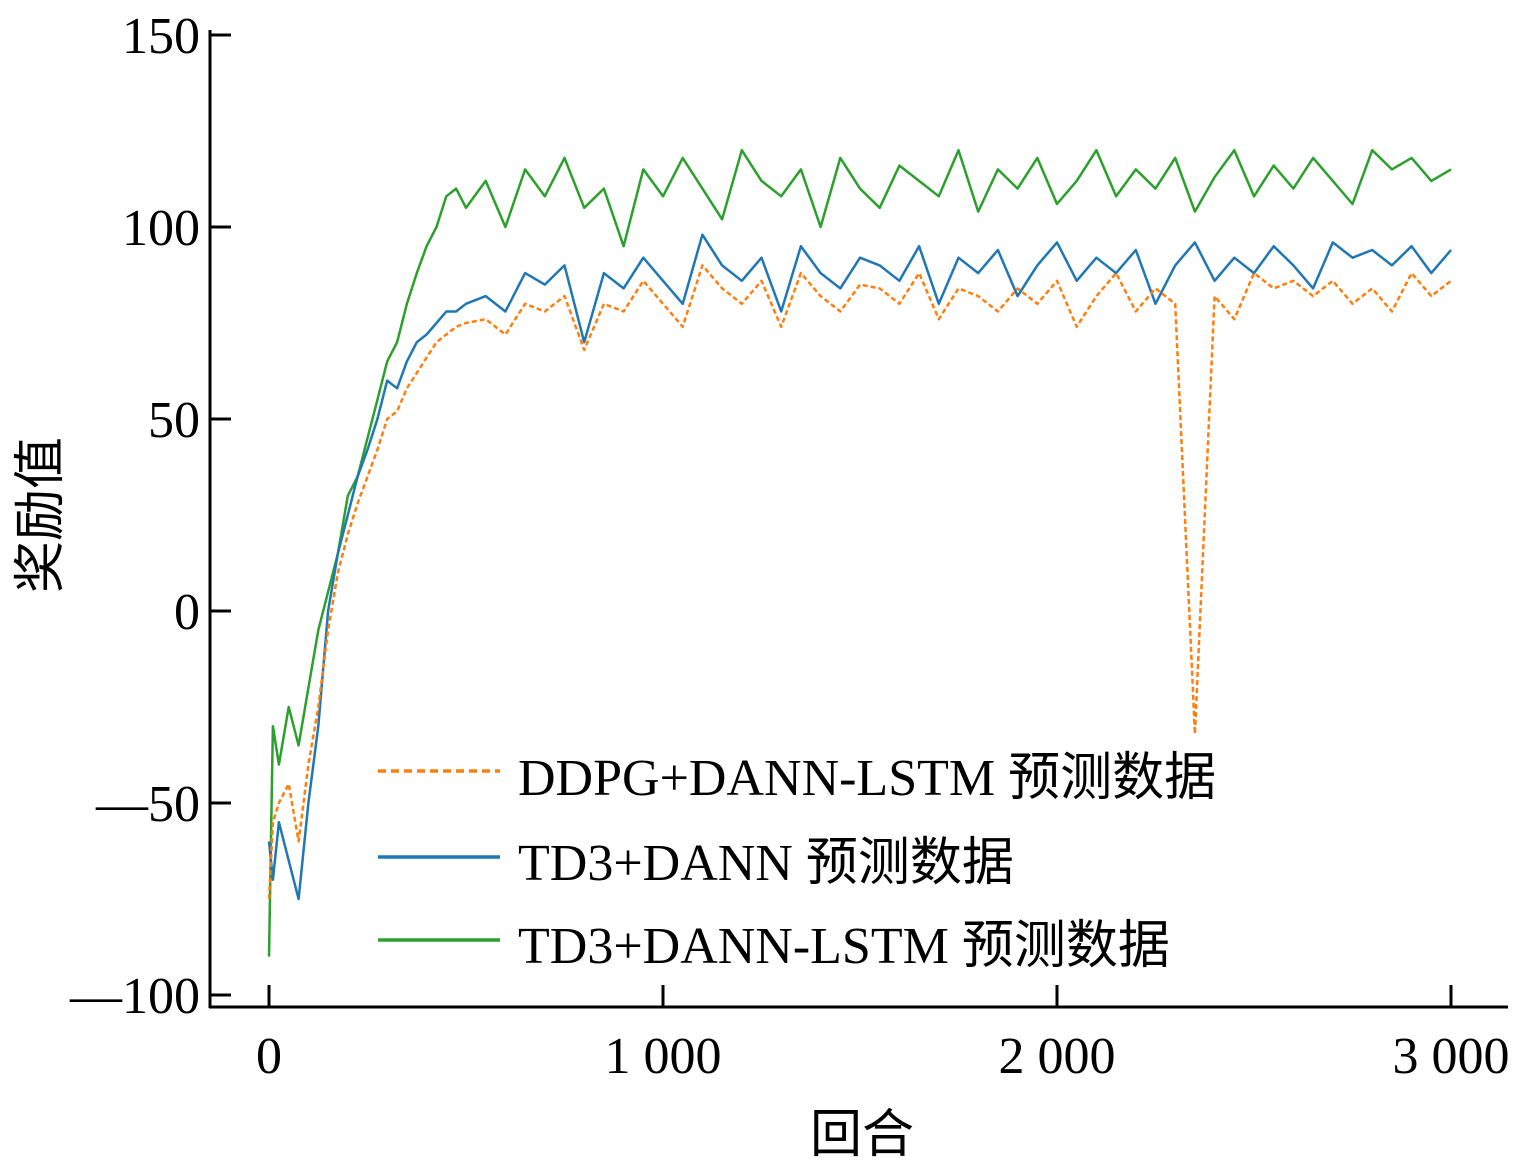 The height and width of the screenshot is (1174, 1525). What do you see at coordinates (1451, 1056) in the screenshot?
I see `x-tick-label: 3 000` at bounding box center [1451, 1056].